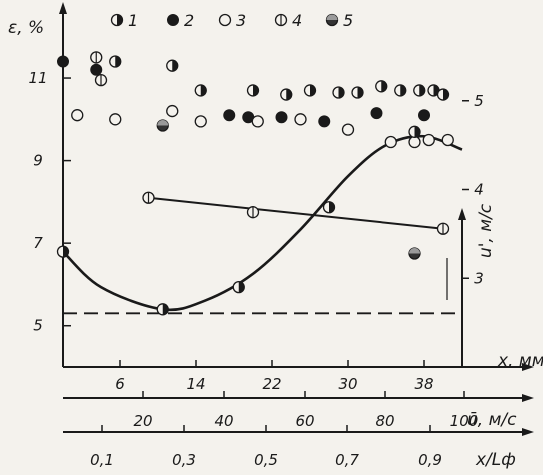 This screenshot has width=543, height=475. What do you see at coordinates (347, 384) in the screenshot?
I see `x-main-tick-label: 30` at bounding box center [347, 384].